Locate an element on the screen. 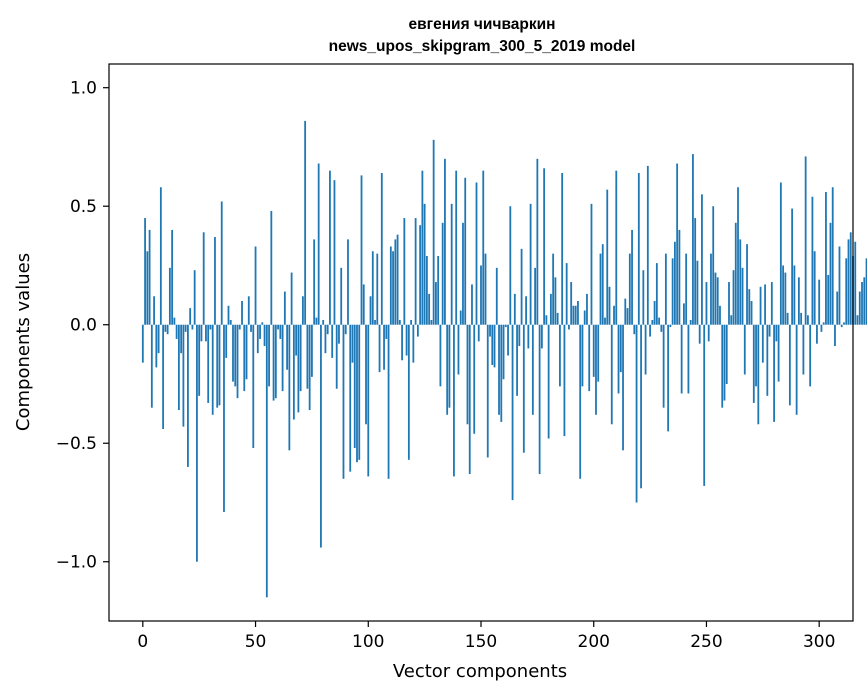  x-tick-label: 300 is located at coordinates (819, 642).